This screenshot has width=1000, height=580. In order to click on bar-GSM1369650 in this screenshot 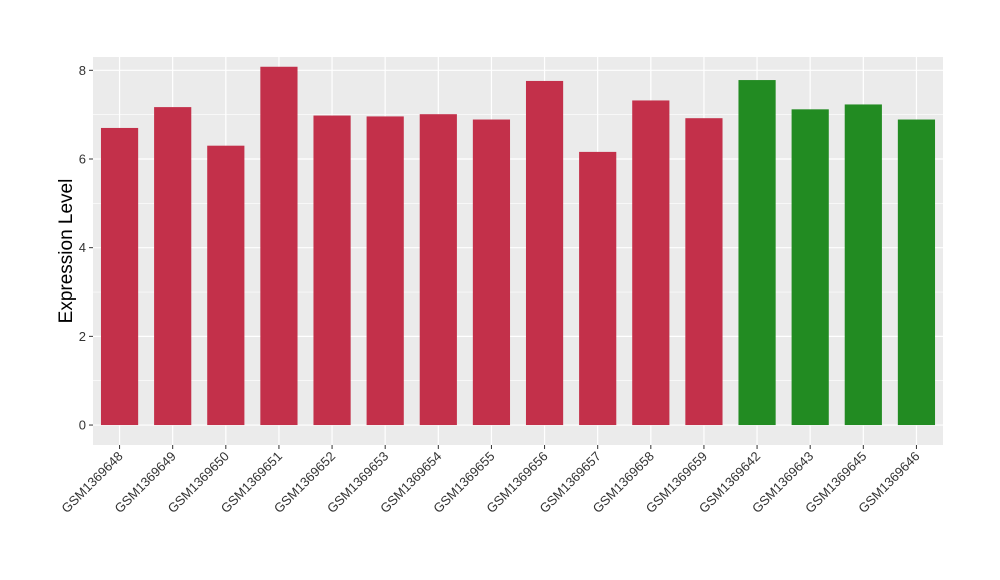, I will do `click(226, 285)`.